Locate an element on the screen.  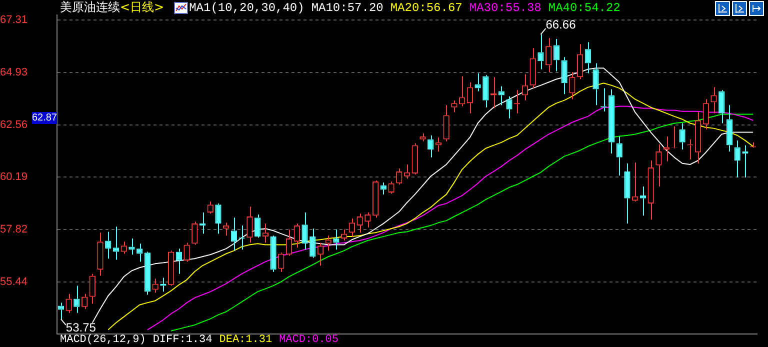
text: MA30:55.38 is located at coordinates (505, 7).